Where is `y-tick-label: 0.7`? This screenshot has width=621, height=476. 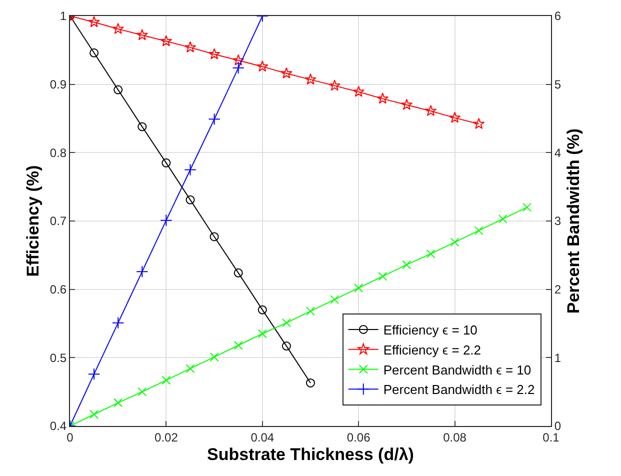 y-tick-label: 0.7 is located at coordinates (58, 221).